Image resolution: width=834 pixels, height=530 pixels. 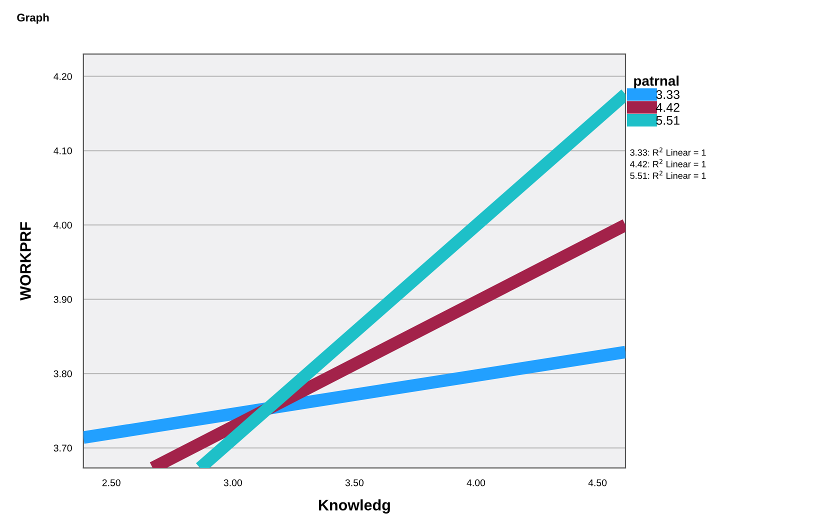 I want to click on y-tick-label: 4.00, so click(x=63, y=225).